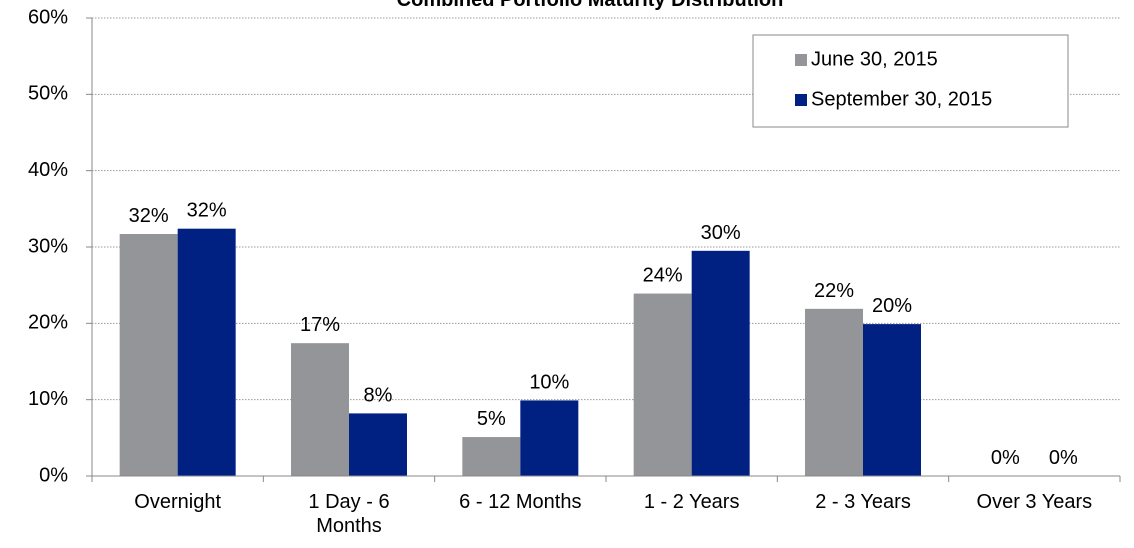  Describe the element at coordinates (491, 419) in the screenshot. I see `value-label: 5%` at that location.